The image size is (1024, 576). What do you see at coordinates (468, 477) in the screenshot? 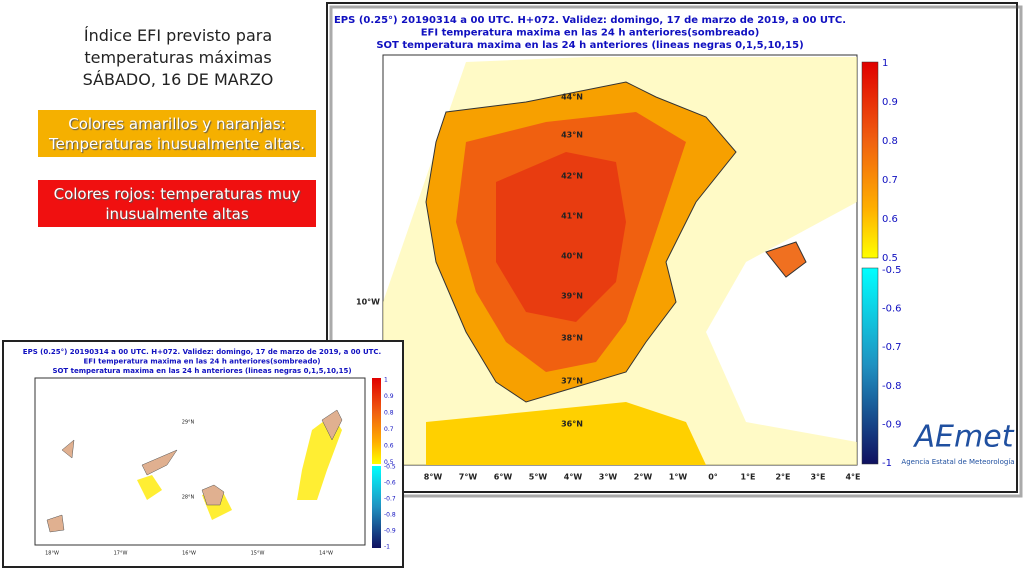
I see `longitude-label: 7°W` at bounding box center [468, 477].